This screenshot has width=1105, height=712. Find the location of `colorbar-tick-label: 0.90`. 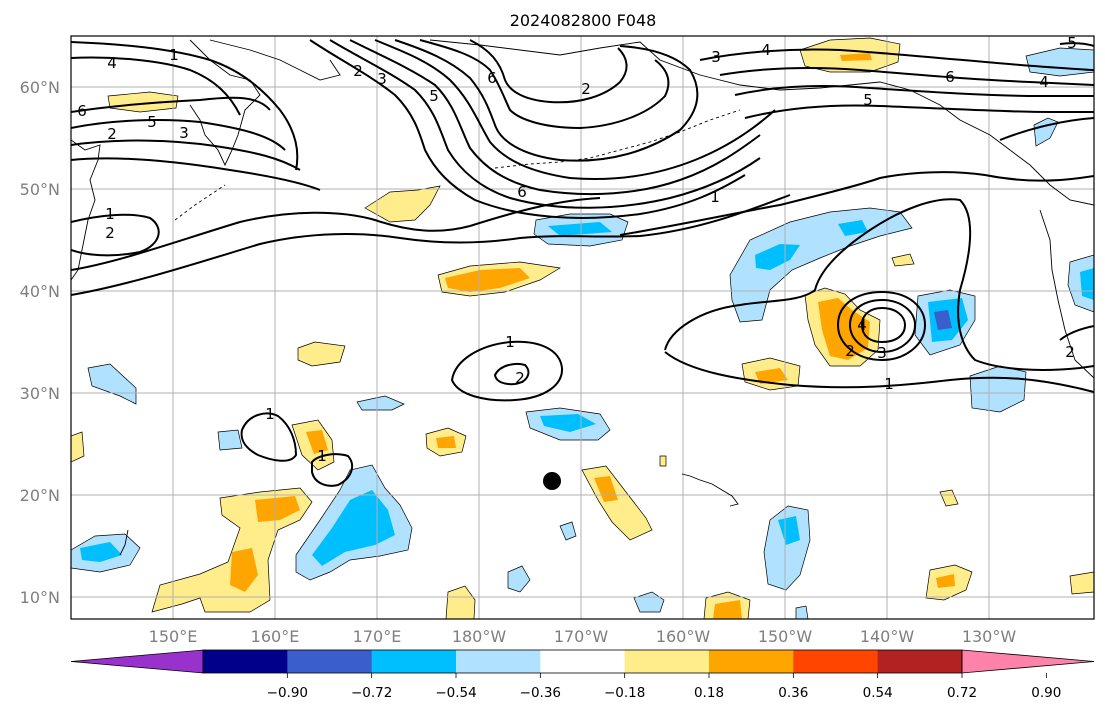

colorbar-tick-label: 0.90 is located at coordinates (1046, 693).